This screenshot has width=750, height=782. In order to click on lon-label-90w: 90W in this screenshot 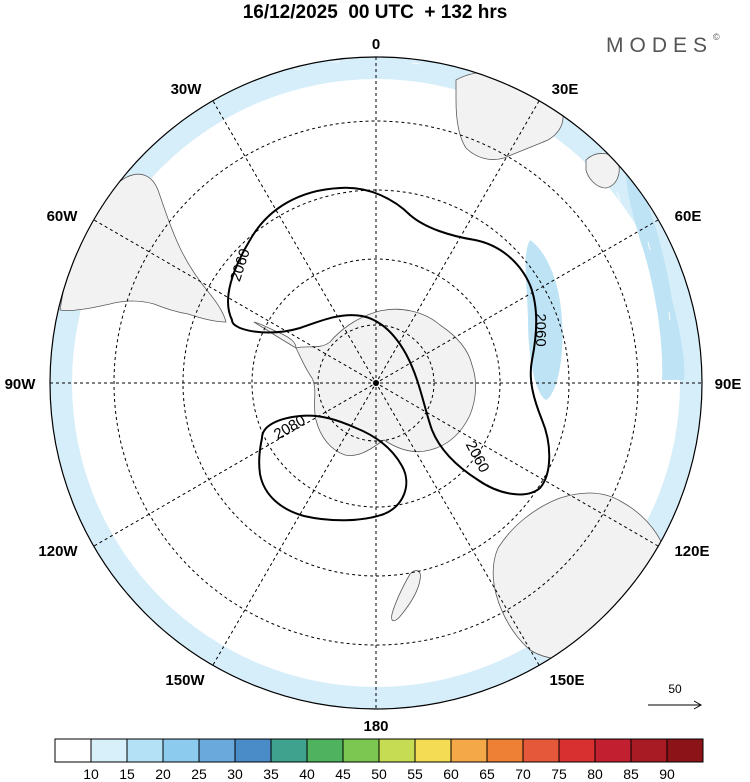, I will do `click(21, 384)`.